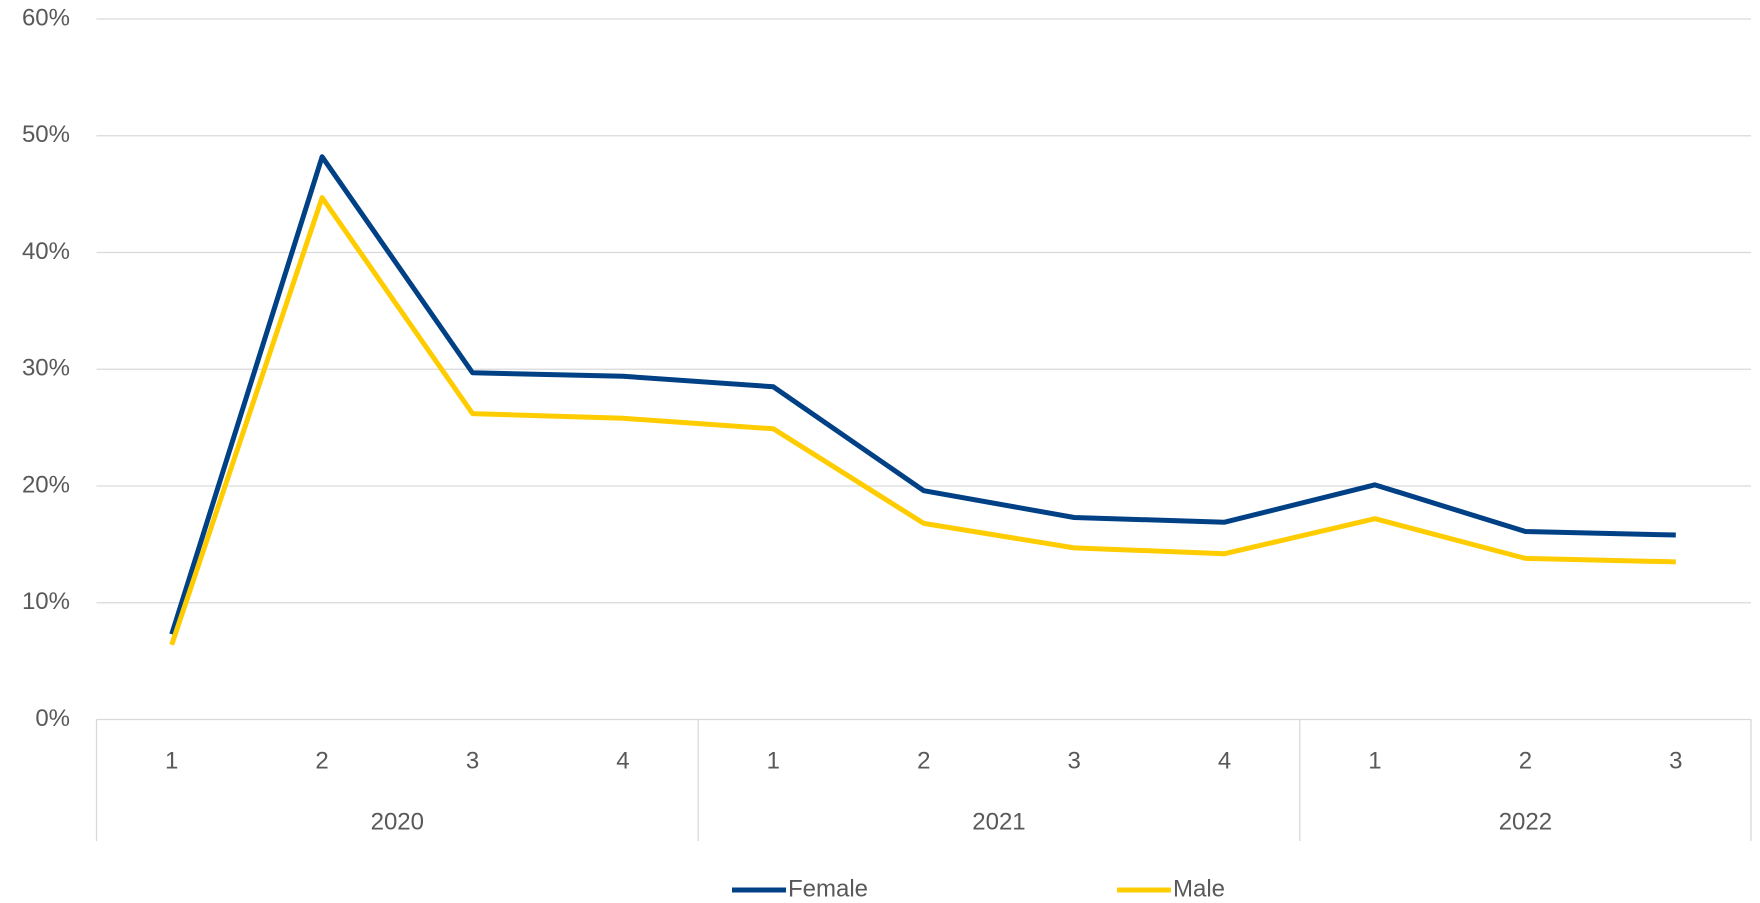 The image size is (1760, 903). What do you see at coordinates (397, 821) in the screenshot?
I see `group-label: 2020` at bounding box center [397, 821].